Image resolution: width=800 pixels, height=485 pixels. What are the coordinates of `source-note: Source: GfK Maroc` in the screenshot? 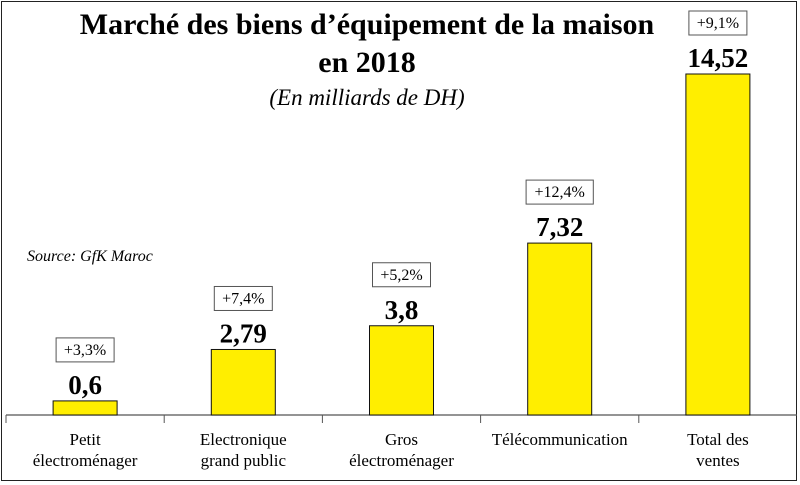 It's located at (90, 256).